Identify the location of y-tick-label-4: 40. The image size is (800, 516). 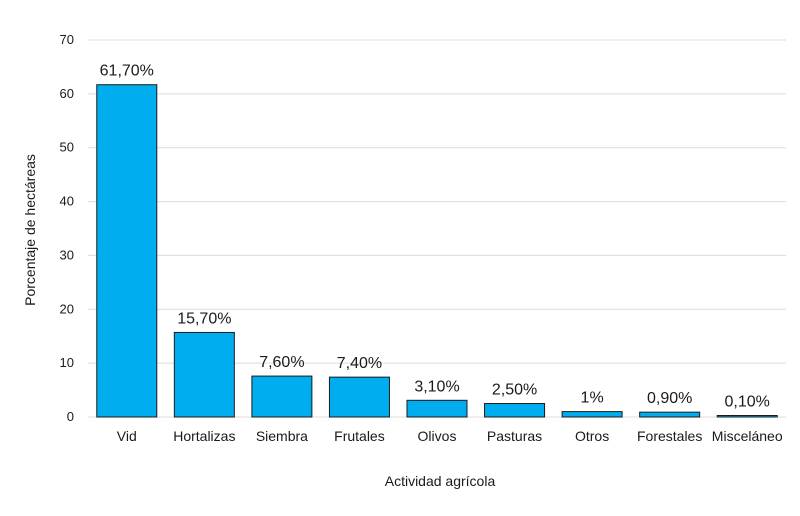
(67, 201).